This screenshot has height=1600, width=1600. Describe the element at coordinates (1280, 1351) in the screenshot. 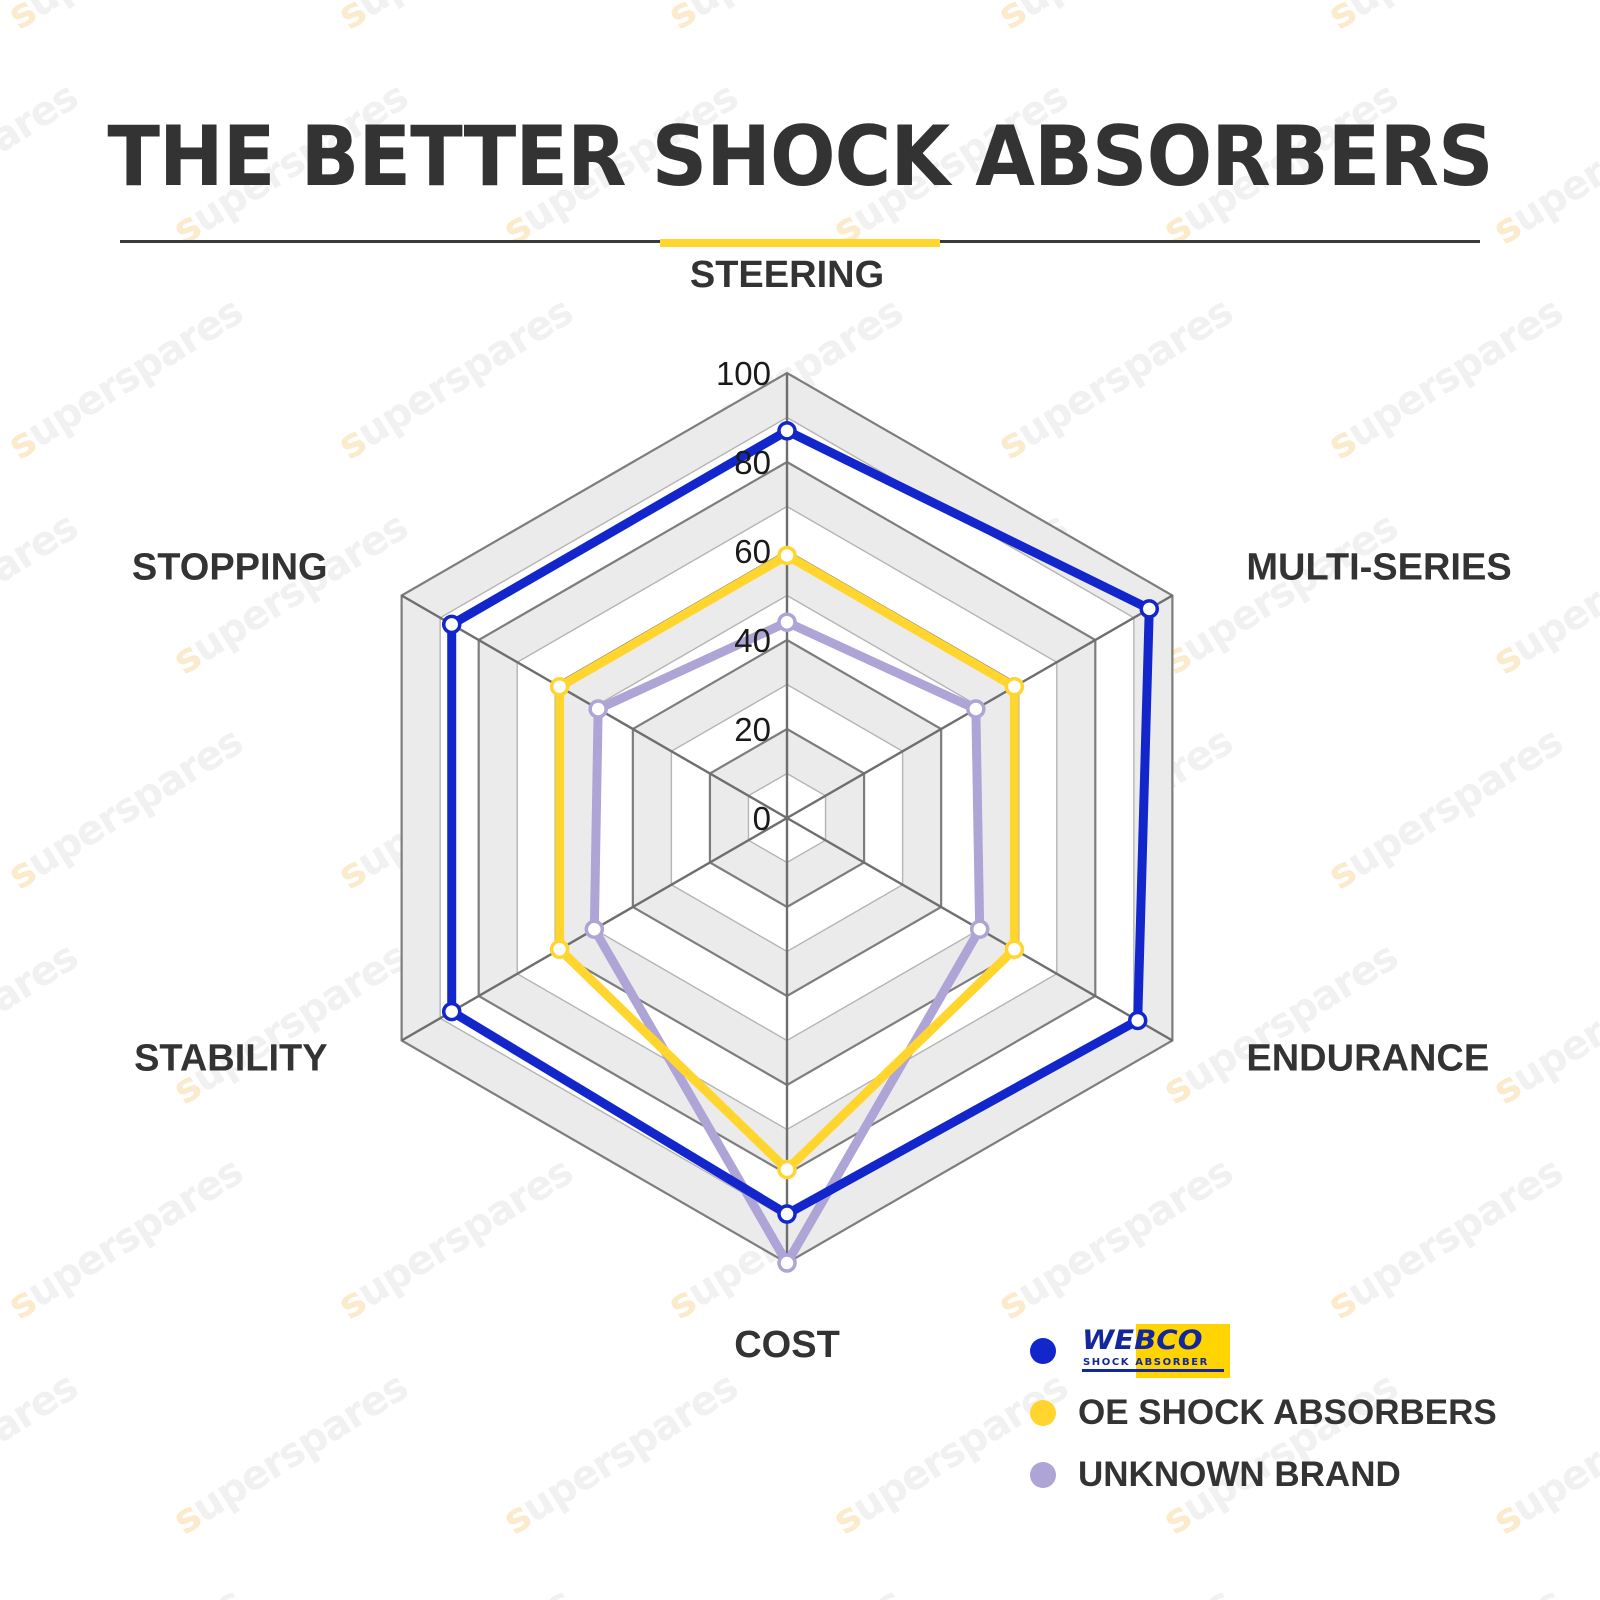

I see `legend-item-webco: WEBCO SHOCK ABSORBER` at that location.